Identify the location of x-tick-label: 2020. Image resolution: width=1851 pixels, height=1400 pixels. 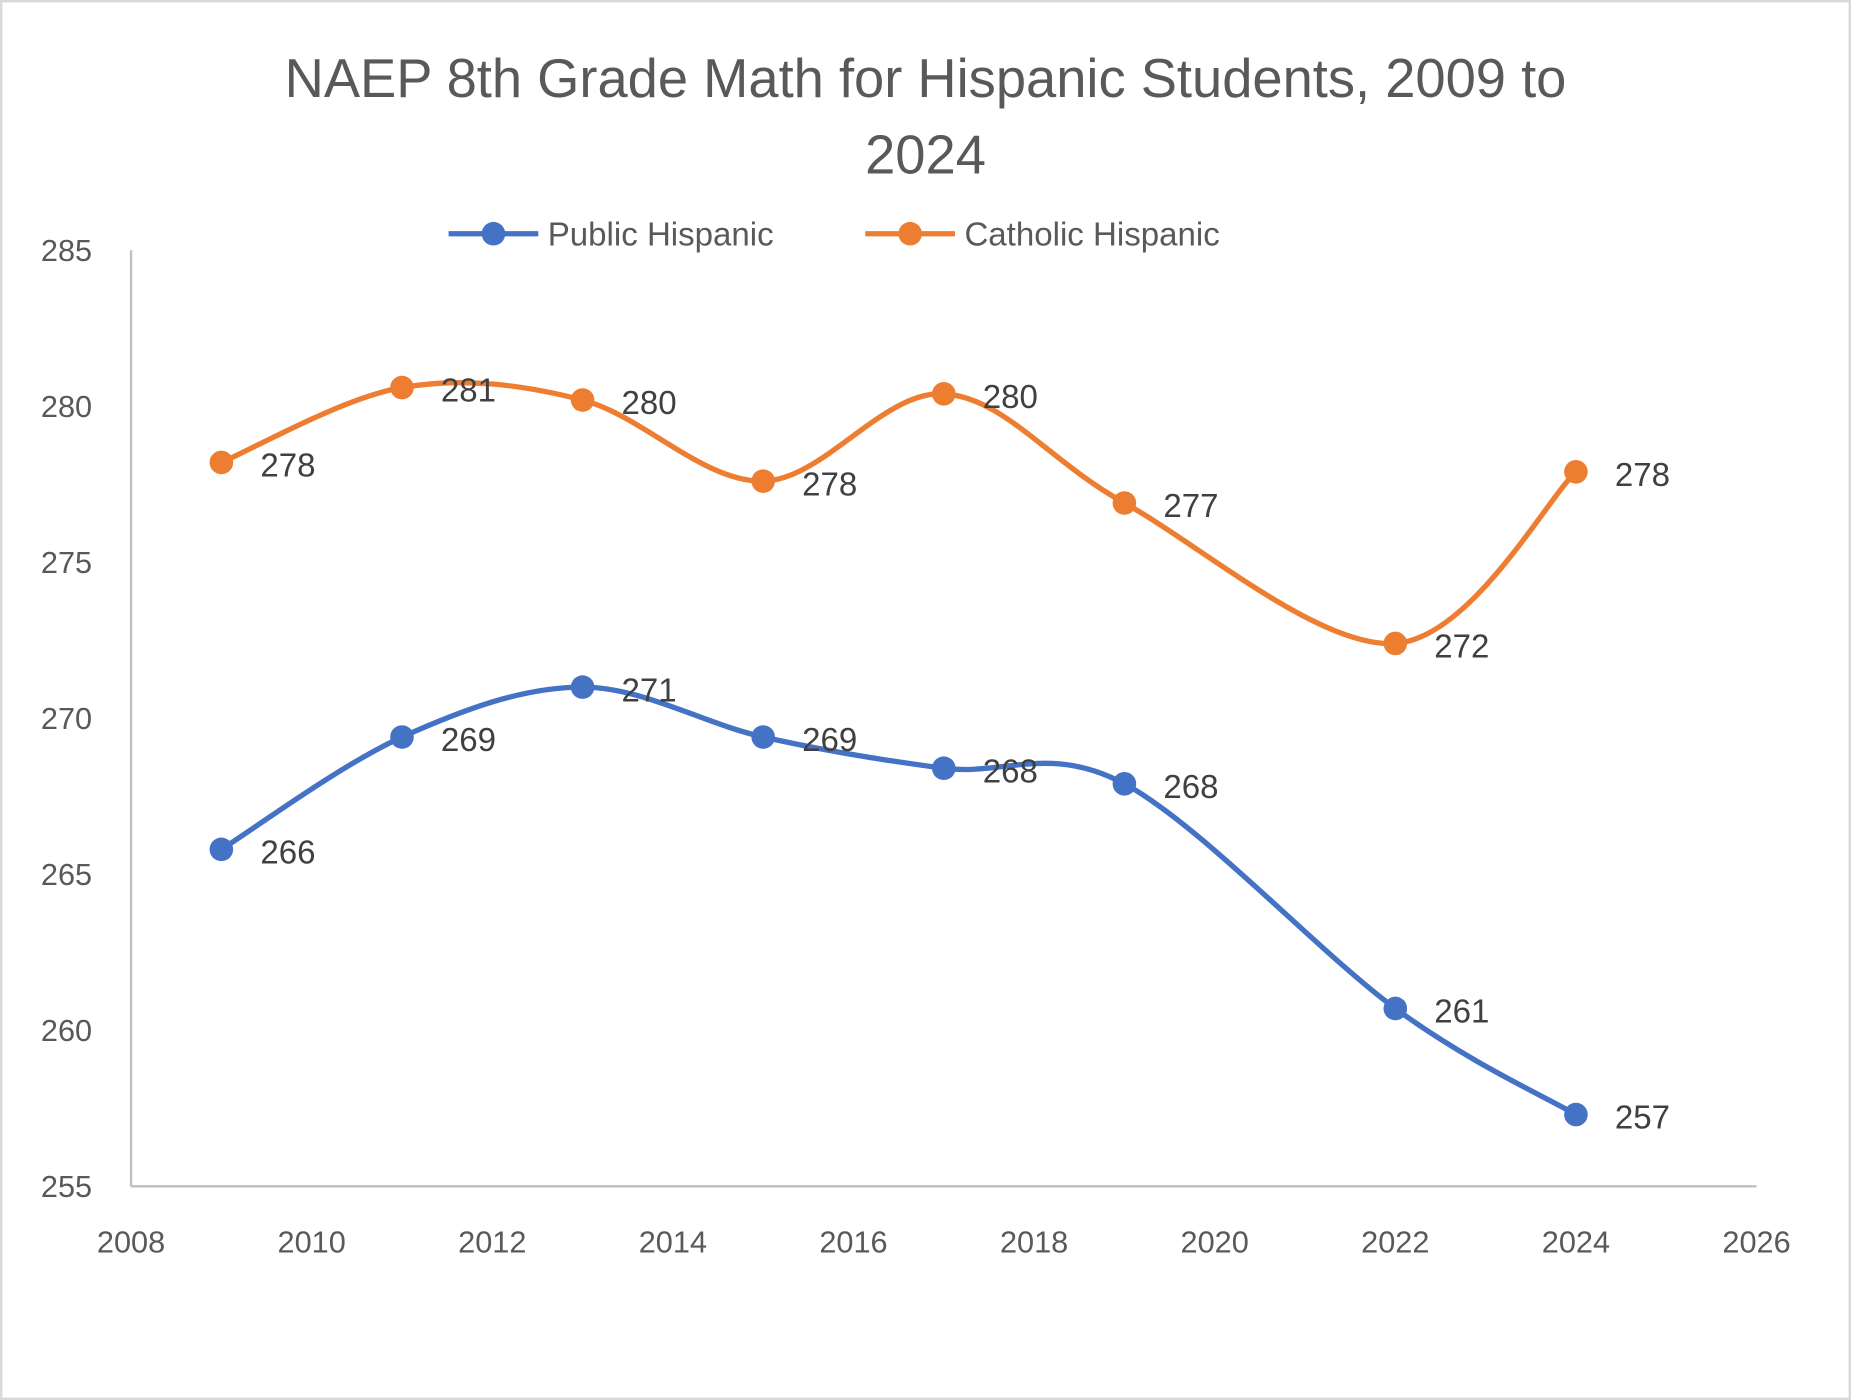
(1215, 1241).